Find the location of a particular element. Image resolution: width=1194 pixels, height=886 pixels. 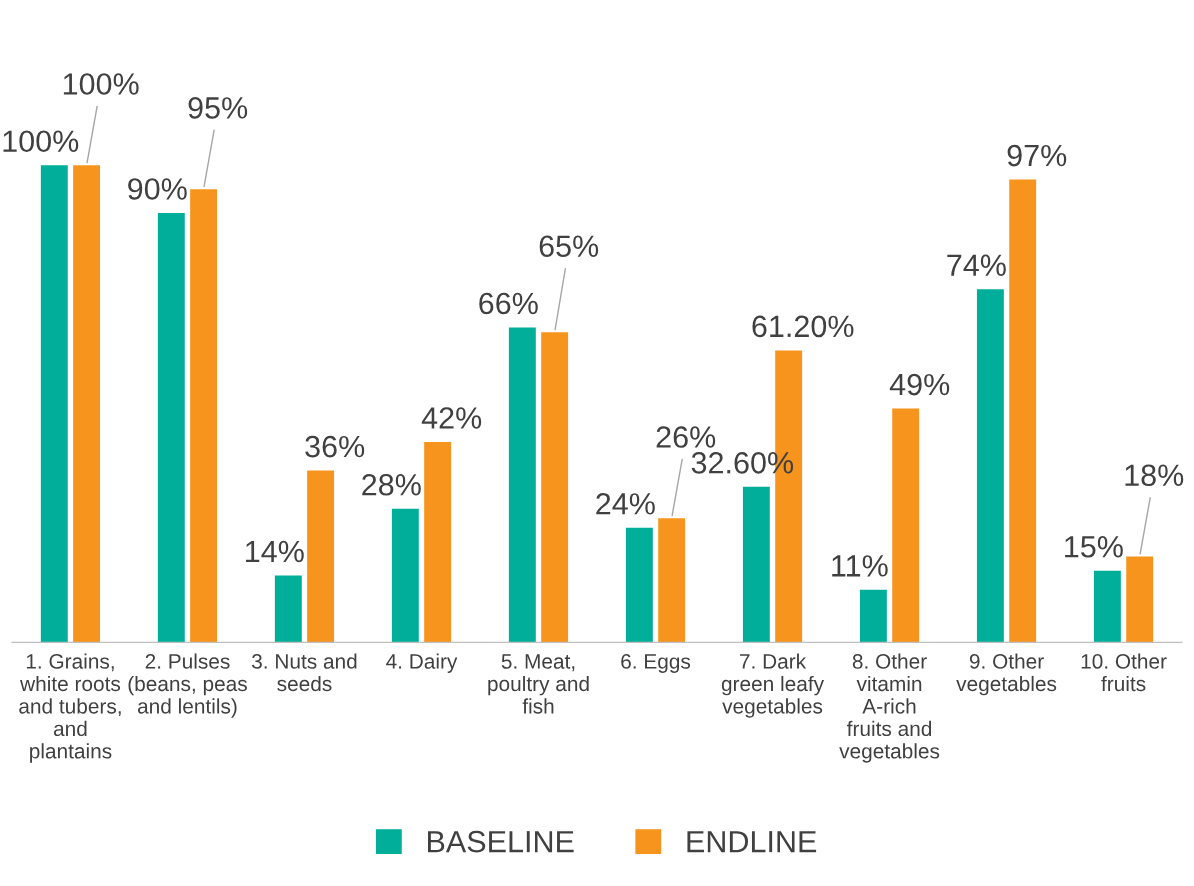

x-tick-label: 8. Other vitamin A-rich fruits and vegetables is located at coordinates (889, 708).